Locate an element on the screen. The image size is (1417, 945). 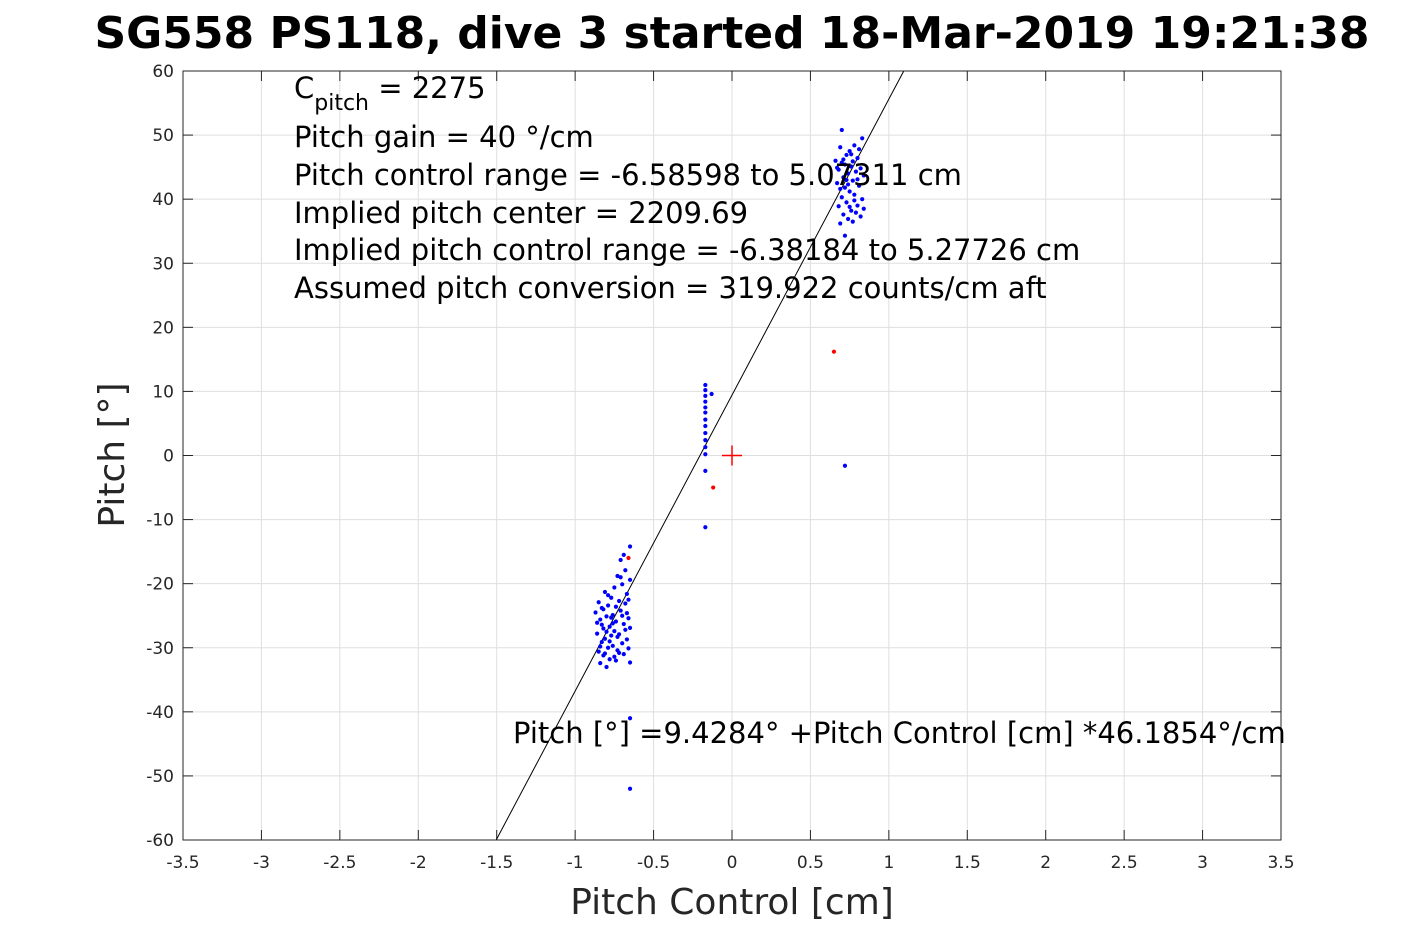
y-axis-label: Pitch [°] is located at coordinates (112, 454).